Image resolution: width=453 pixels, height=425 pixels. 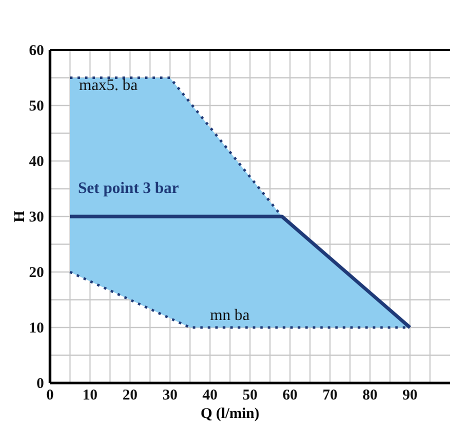 What do you see at coordinates (36, 162) in the screenshot?
I see `y-tick-label: 40` at bounding box center [36, 162].